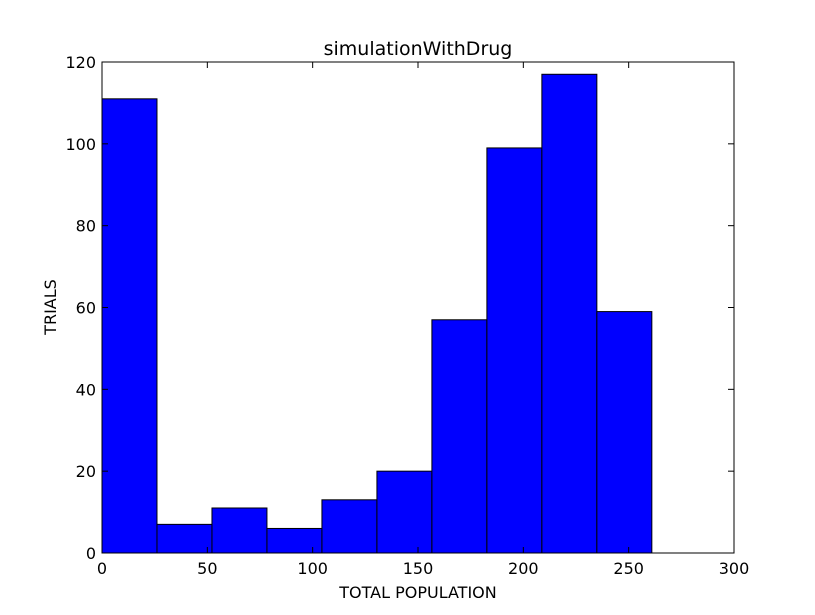 This screenshot has width=815, height=615. What do you see at coordinates (417, 592) in the screenshot?
I see `x-axis-label: TOTAL POPULATION` at bounding box center [417, 592].